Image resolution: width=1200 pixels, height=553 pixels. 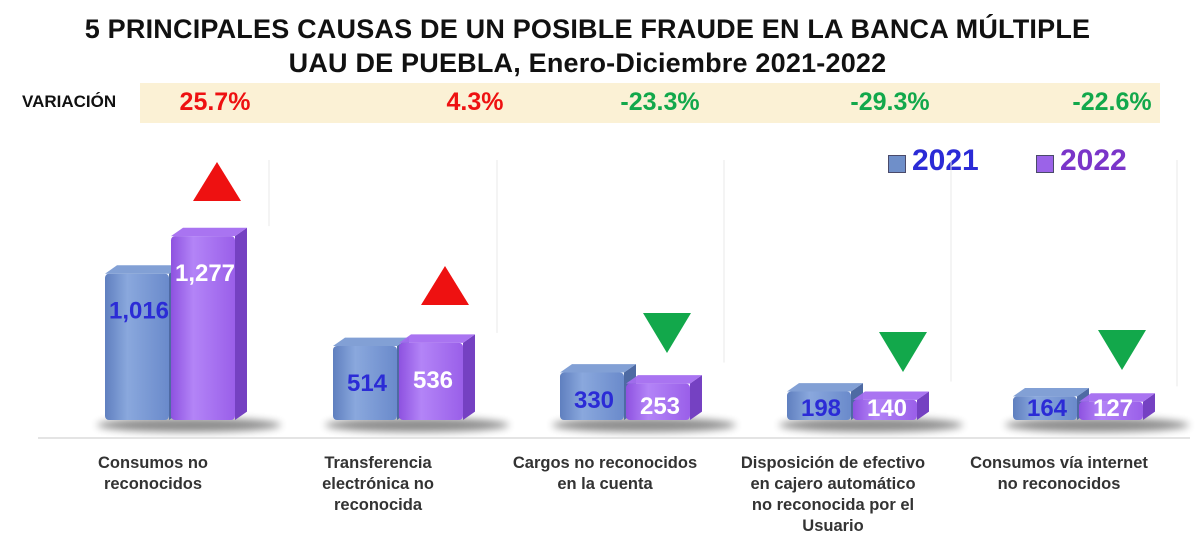 What do you see at coordinates (1047, 408) in the screenshot?
I see `bar-value-label-2021-5: 164` at bounding box center [1047, 408].